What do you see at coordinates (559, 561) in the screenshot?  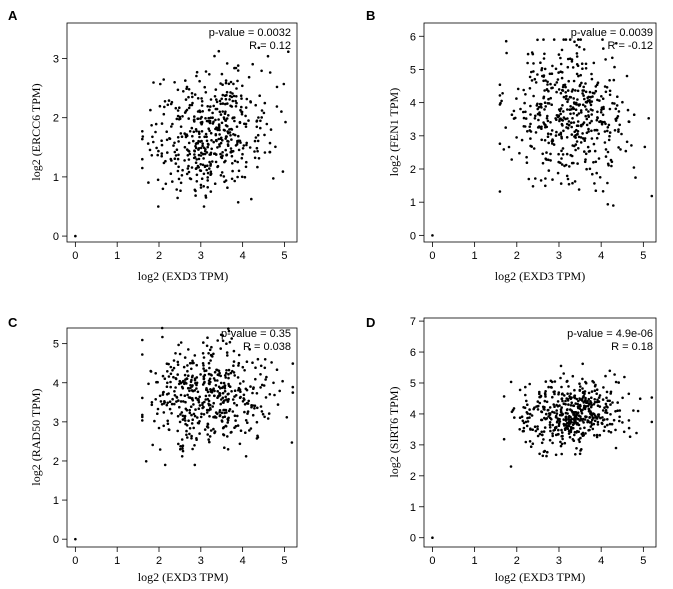 I see `x-tick-label: 3` at bounding box center [559, 561].